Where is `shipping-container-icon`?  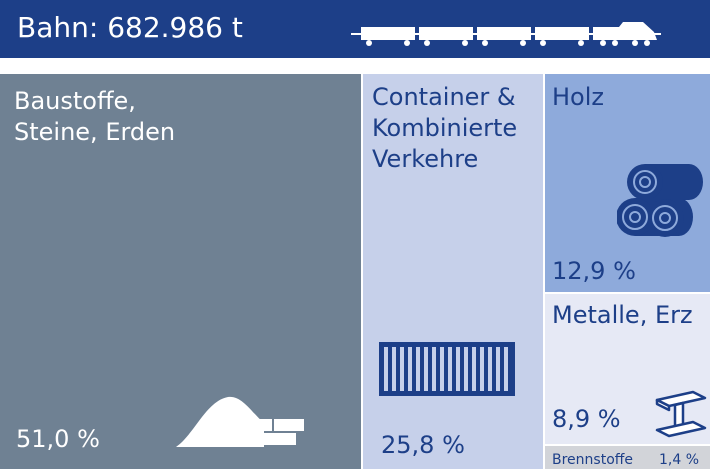 shipping-container-icon is located at coordinates (447, 369).